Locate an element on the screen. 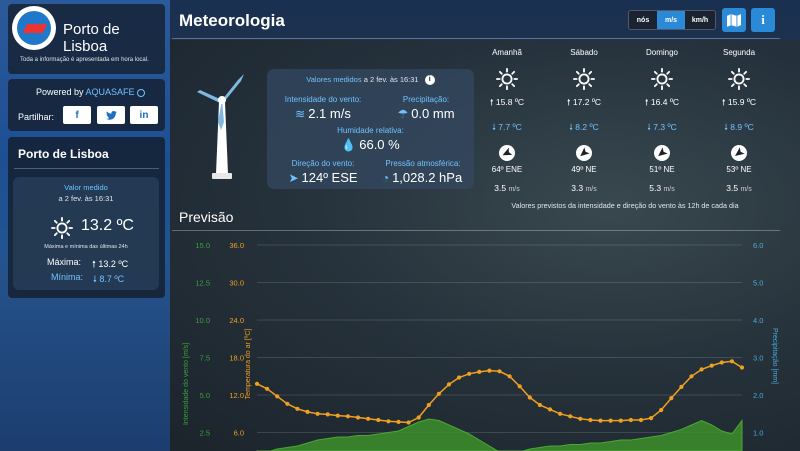 This screenshot has width=800, height=451. unit-kmh-button: km/h is located at coordinates (700, 20).